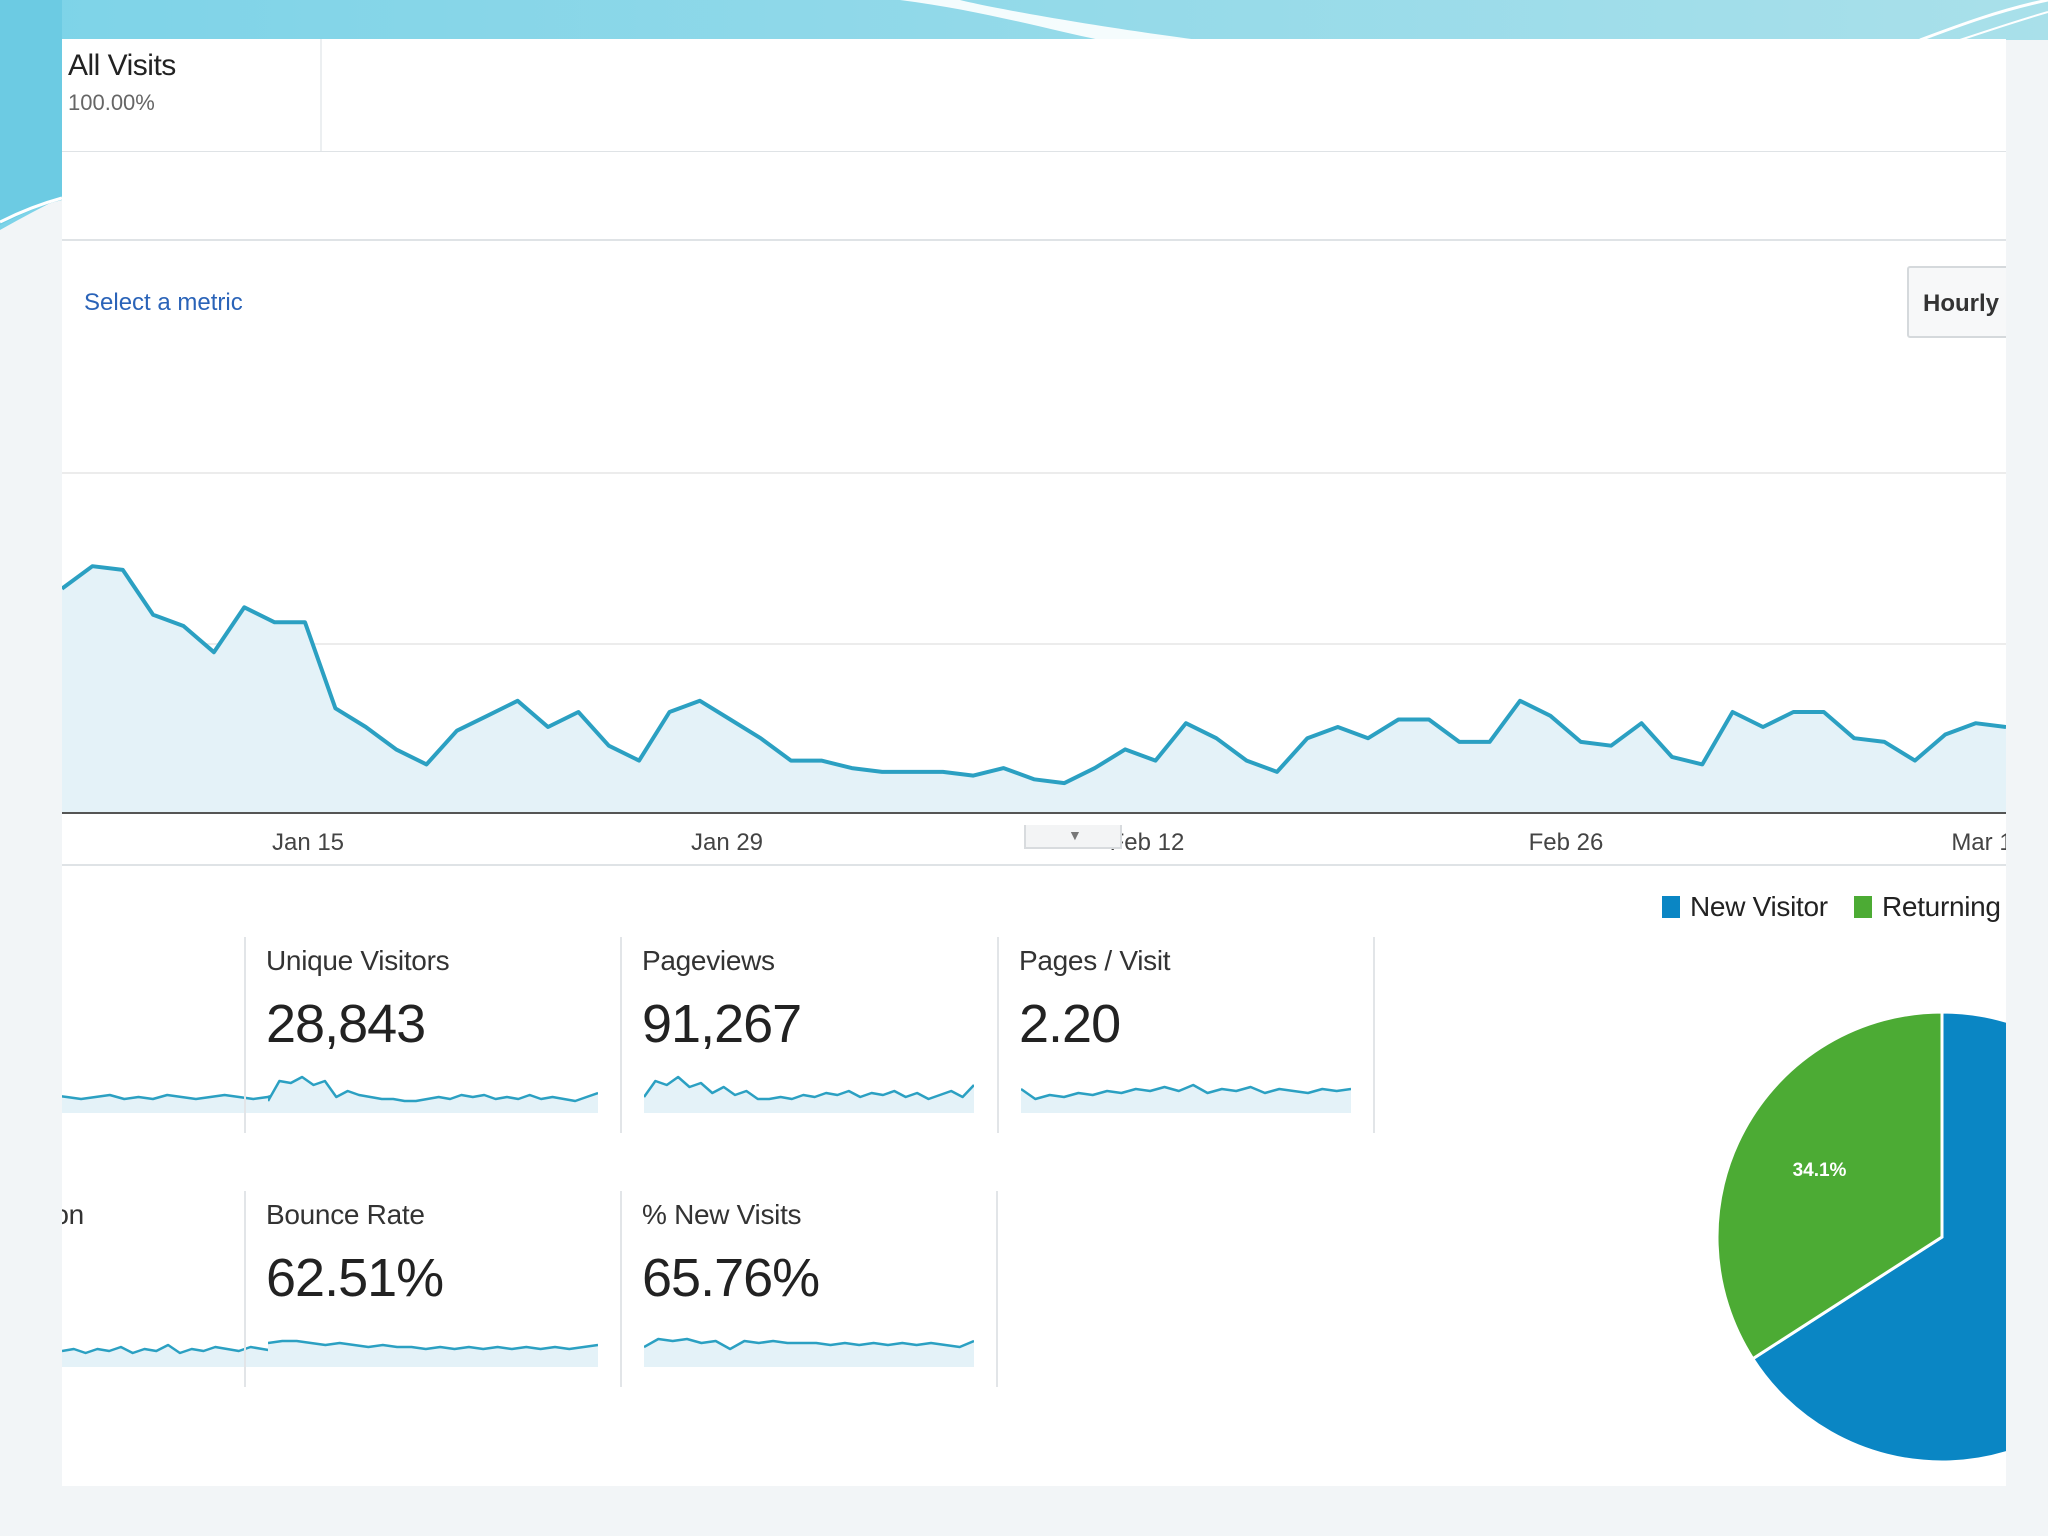 This screenshot has width=2048, height=1536. Describe the element at coordinates (708, 960) in the screenshot. I see `metric-label: Pageviews` at that location.